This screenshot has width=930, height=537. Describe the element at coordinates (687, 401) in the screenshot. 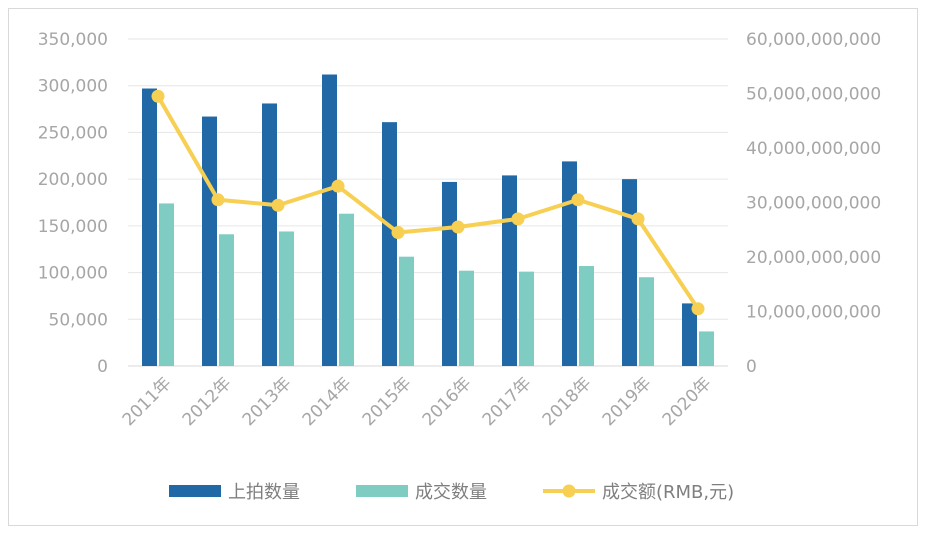

I see `x-tick-label: 2020年` at that location.